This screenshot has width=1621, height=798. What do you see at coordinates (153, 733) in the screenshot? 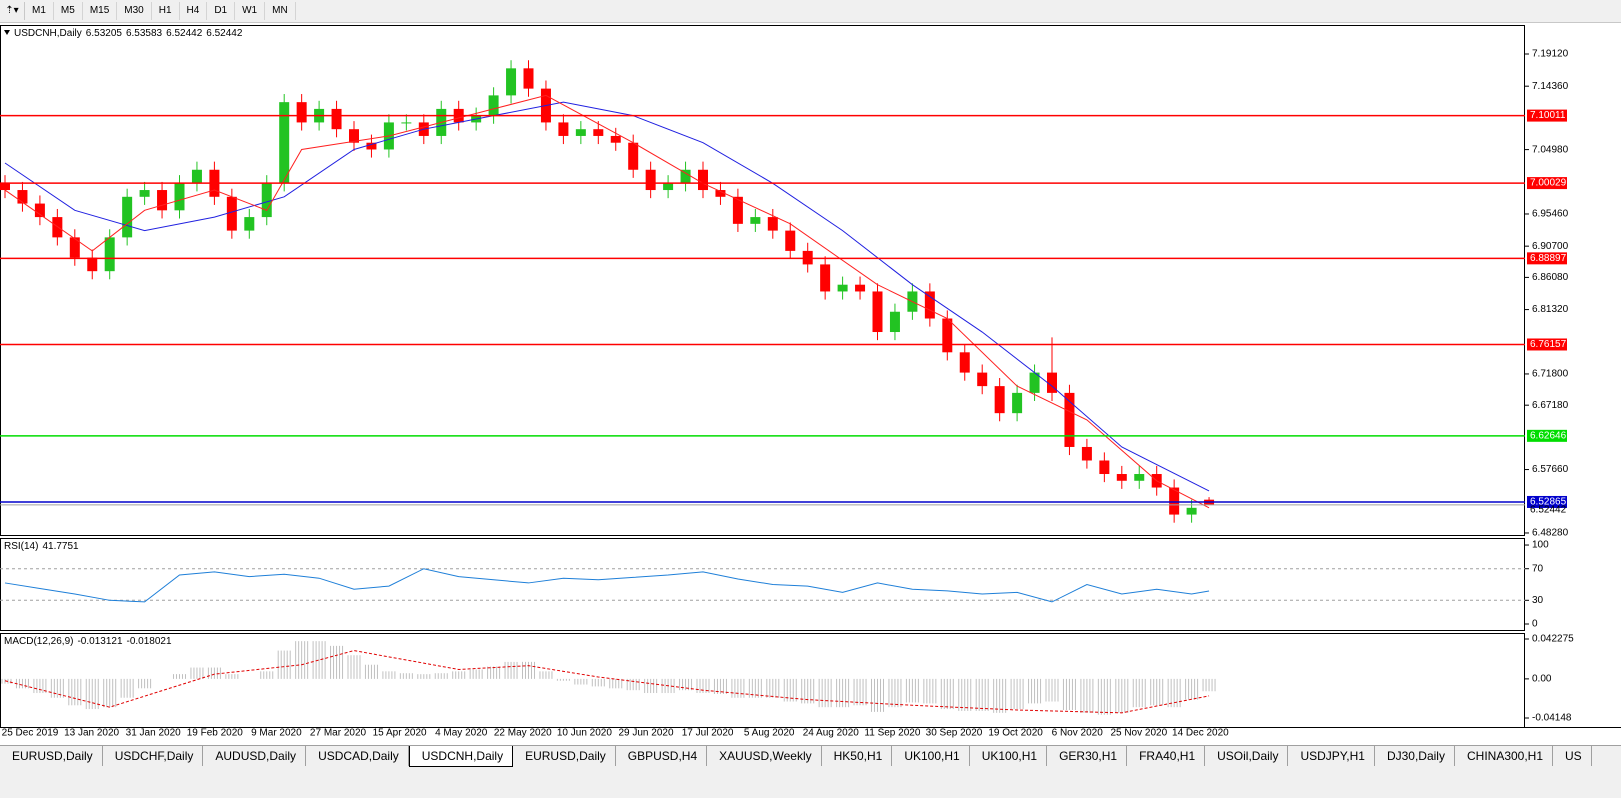
I see `x-tick-label: 31 Jan 2020` at bounding box center [153, 733].